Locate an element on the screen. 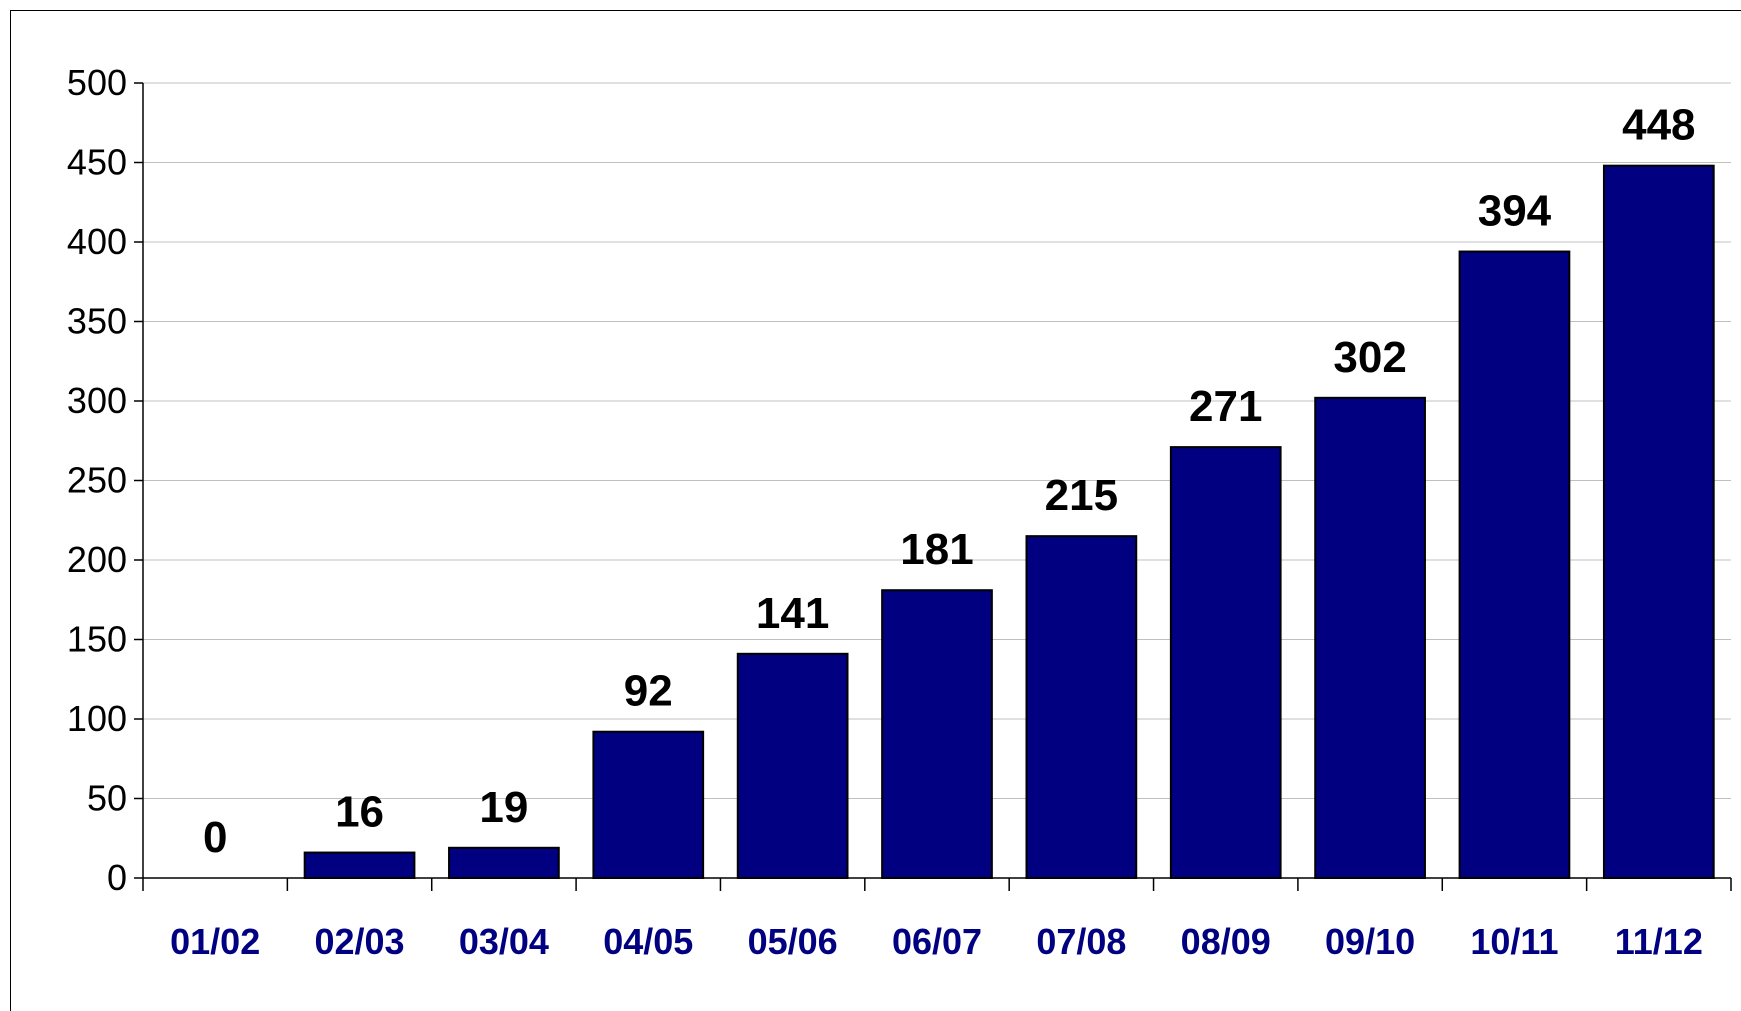 Image resolution: width=1741 pixels, height=1011 pixels. x-tick-label: 06/07 is located at coordinates (937, 941).